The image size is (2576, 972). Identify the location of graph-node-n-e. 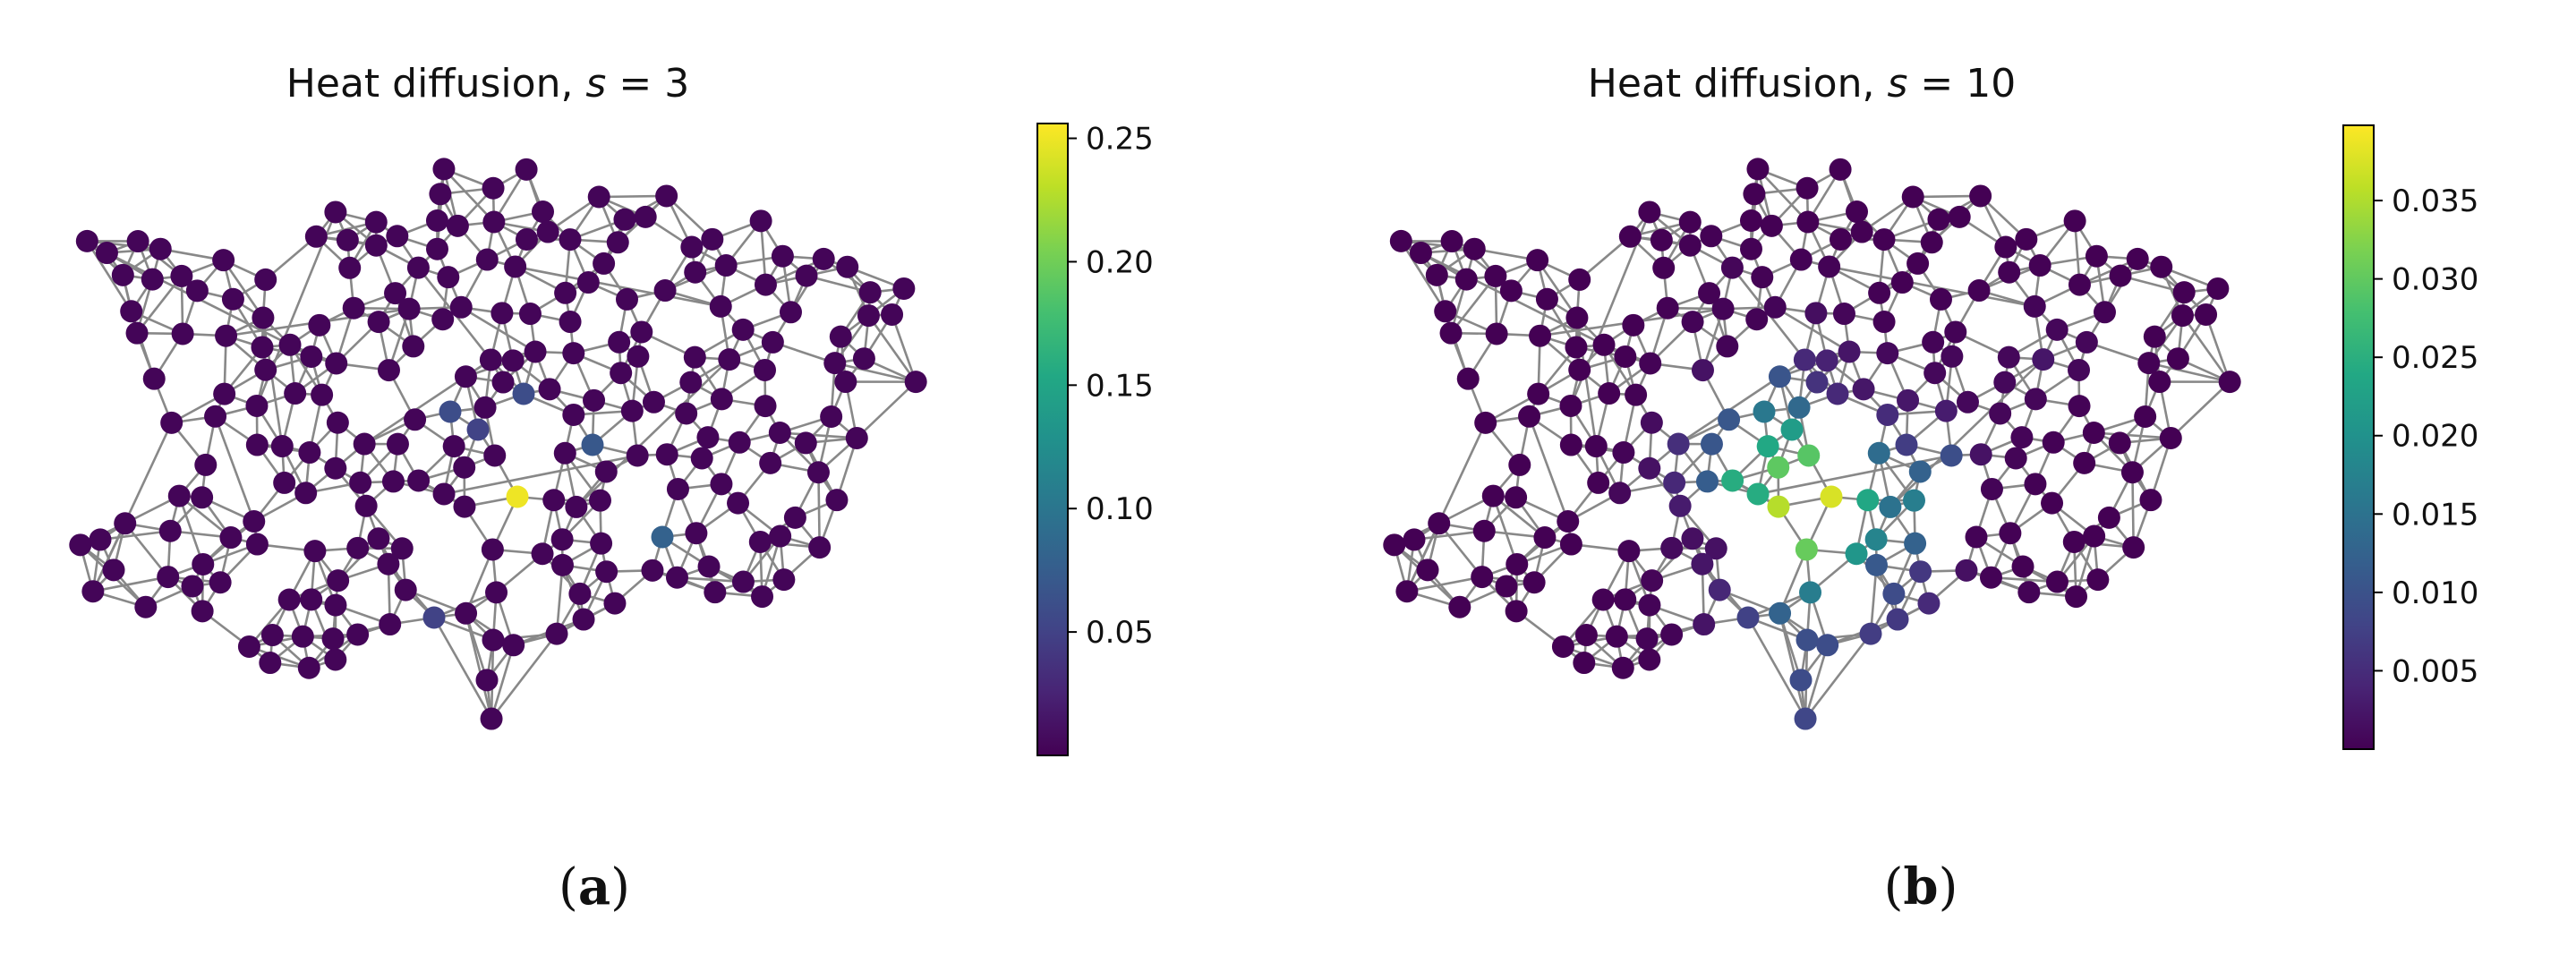
(1764, 412).